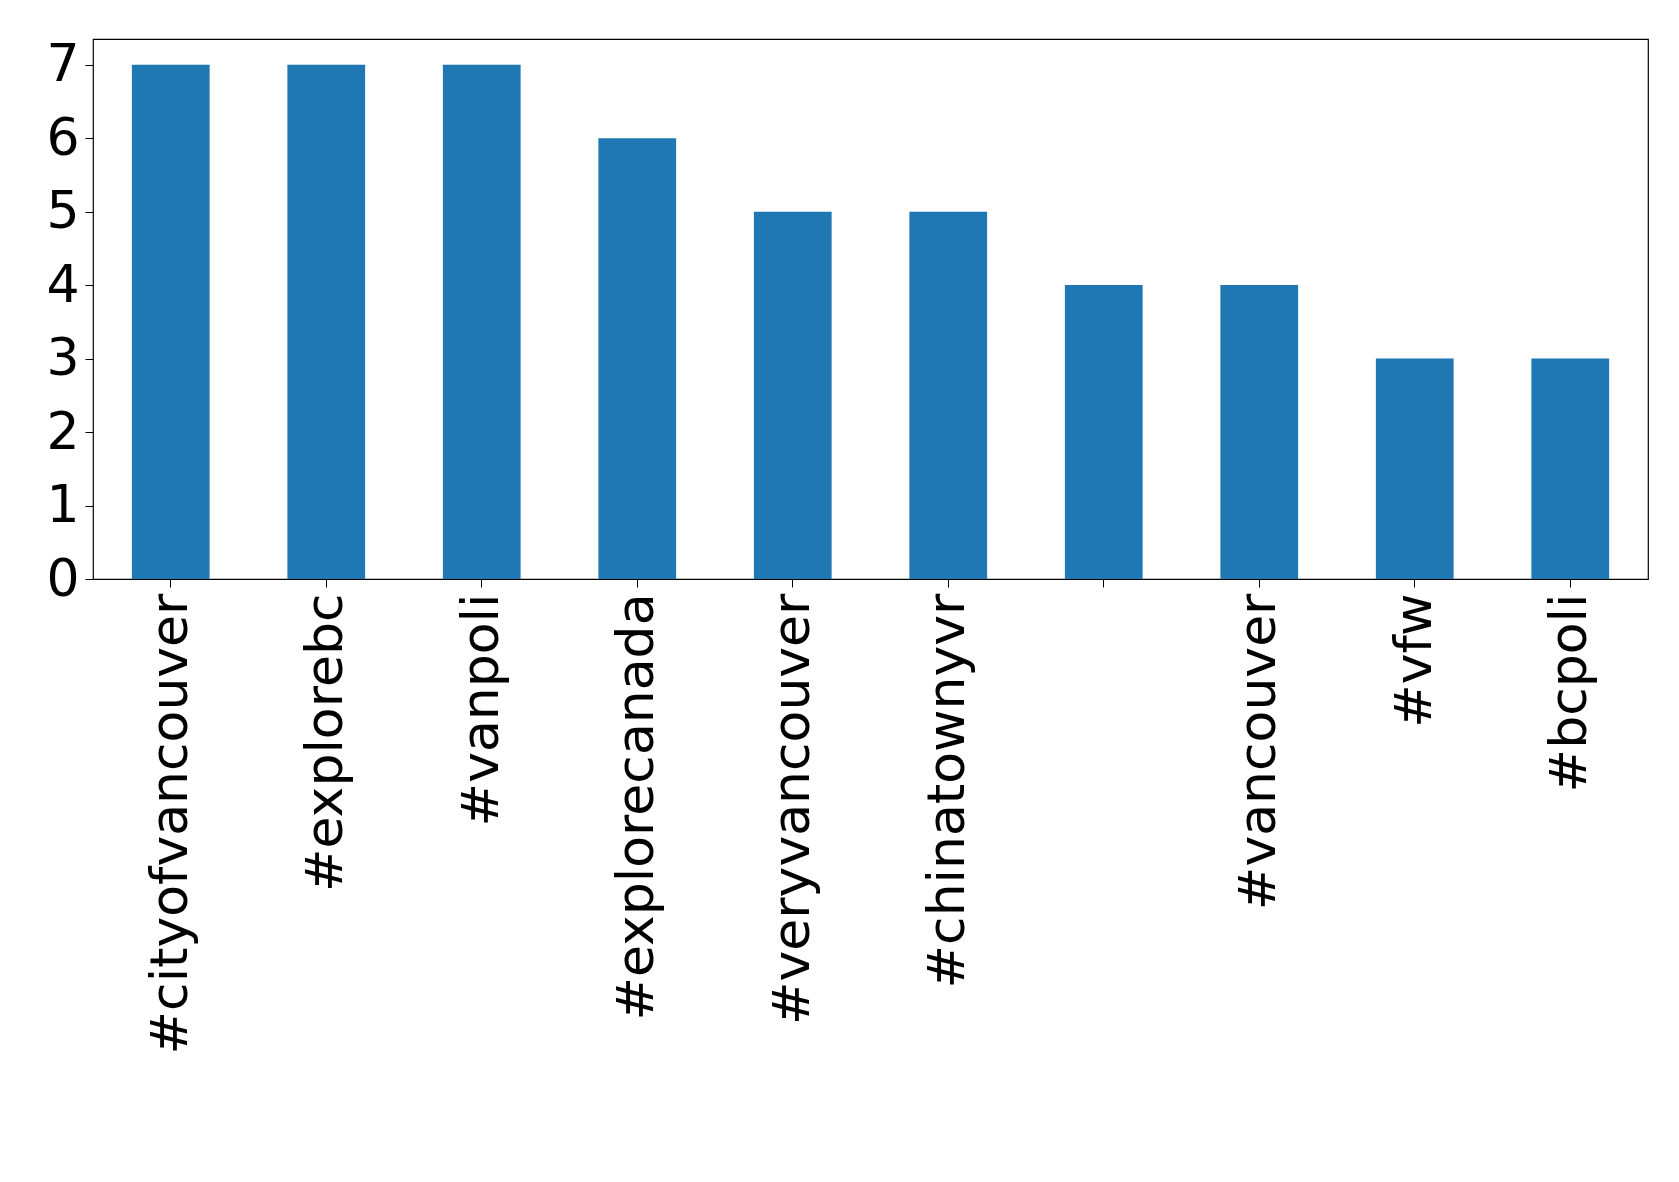  I want to click on y-tick-label: 2, so click(63, 430).